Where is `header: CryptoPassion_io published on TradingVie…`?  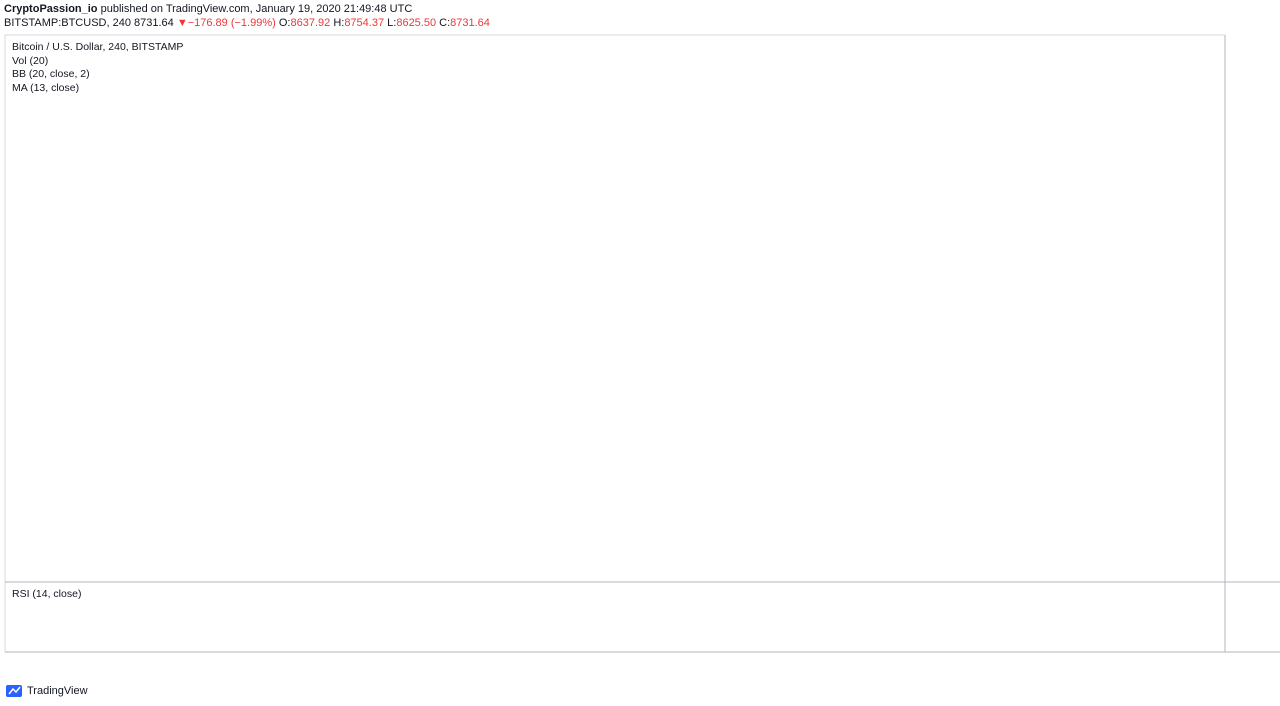 header: CryptoPassion_io published on TradingVie… is located at coordinates (247, 16).